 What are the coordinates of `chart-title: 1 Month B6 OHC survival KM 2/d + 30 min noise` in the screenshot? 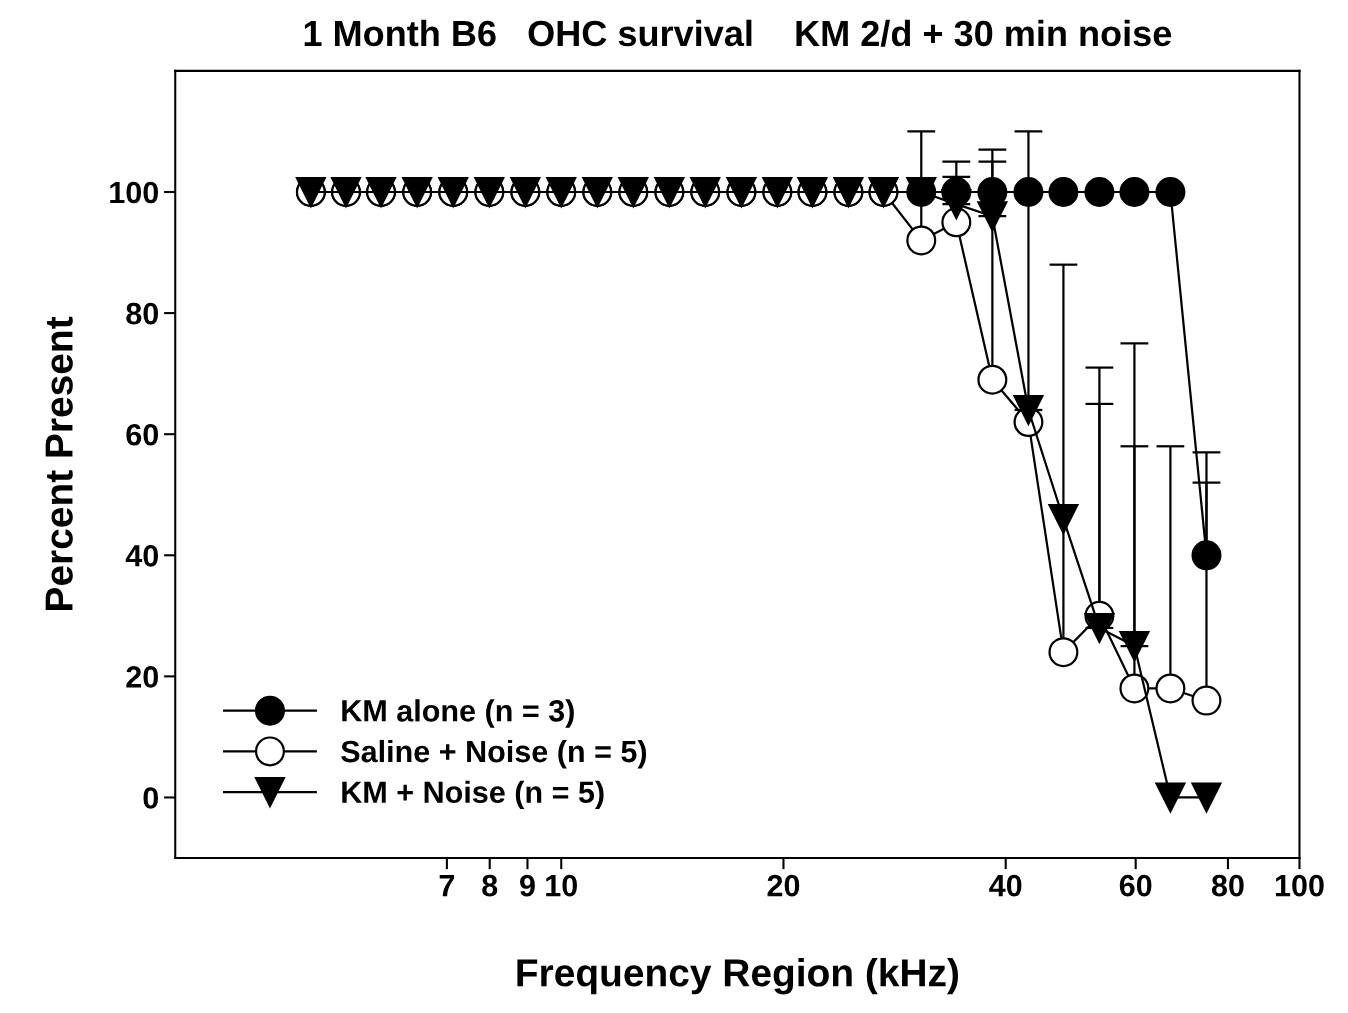 It's located at (738, 33).